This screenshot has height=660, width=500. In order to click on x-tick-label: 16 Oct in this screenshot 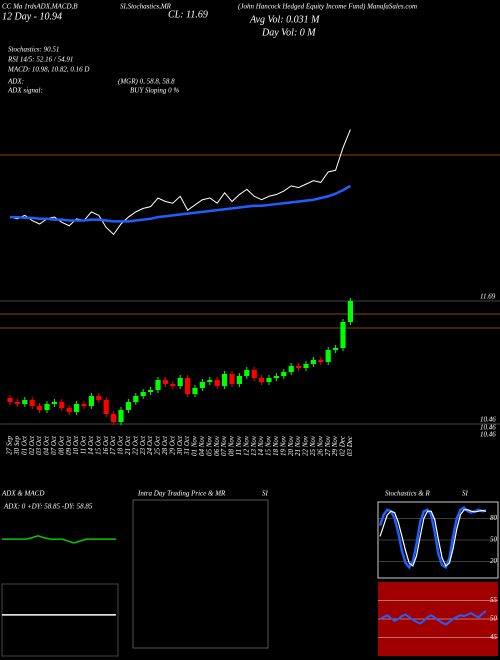, I will do `click(106, 445)`.